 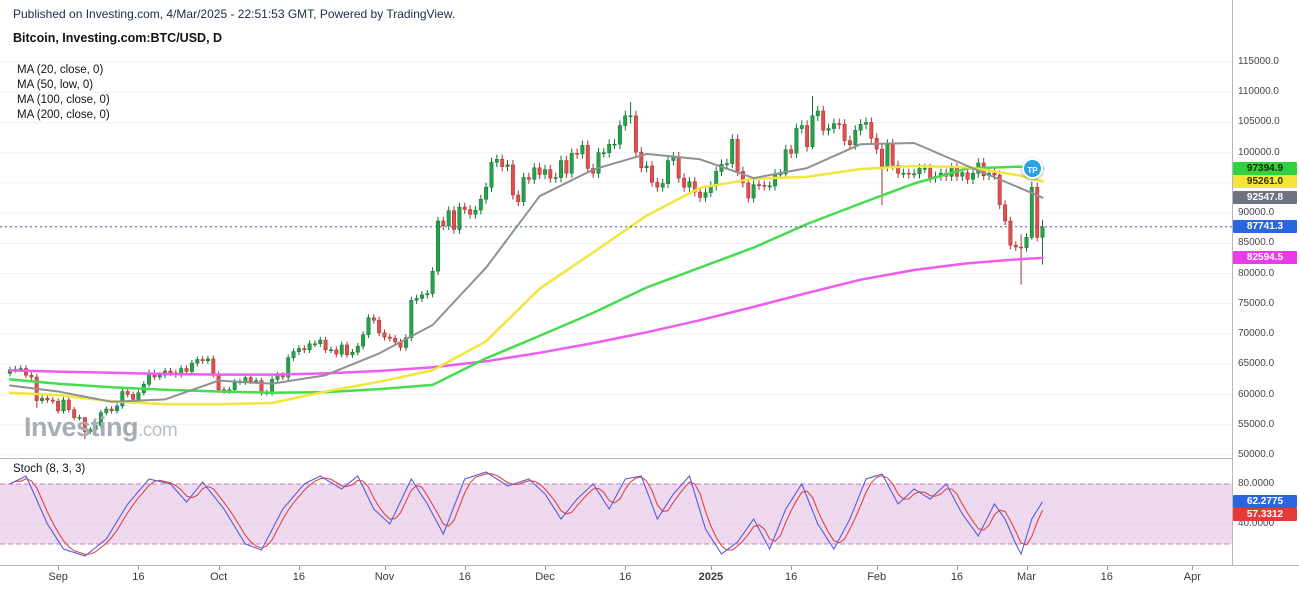 I want to click on price-tick-label: 65000.0, so click(x=1256, y=364).